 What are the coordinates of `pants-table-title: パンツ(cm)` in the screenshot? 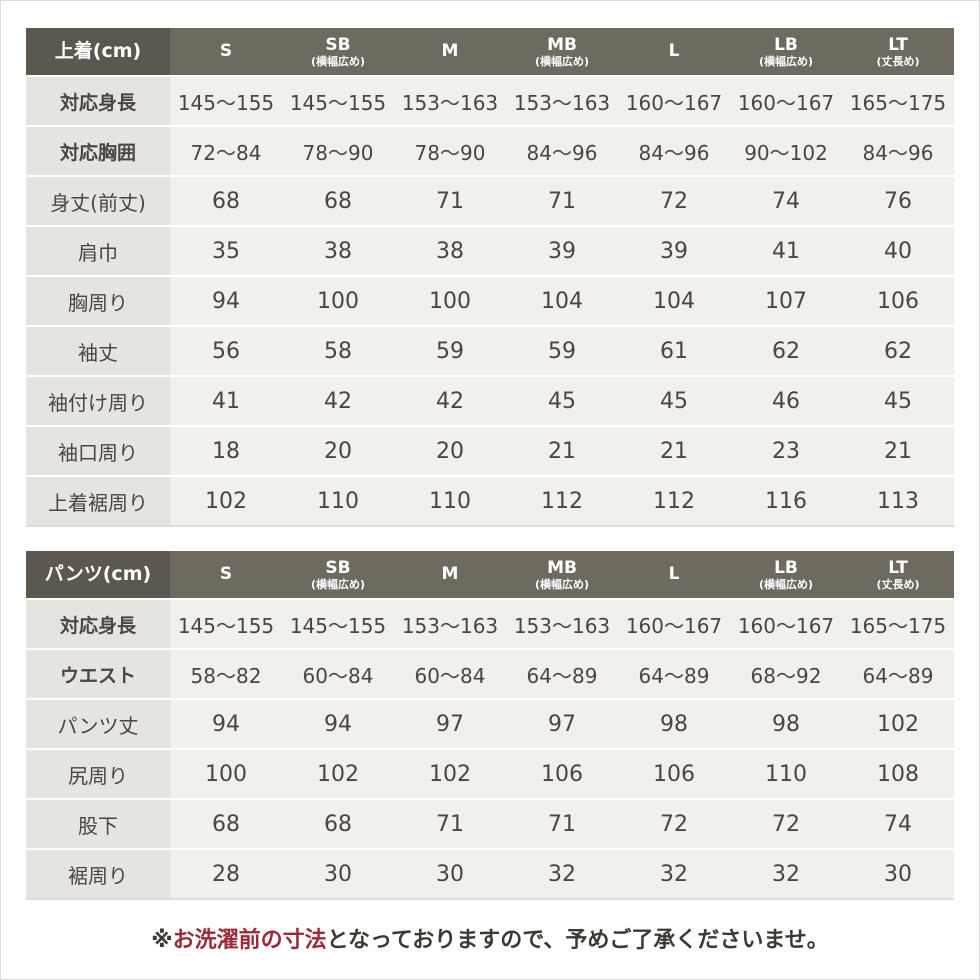 It's located at (98, 574).